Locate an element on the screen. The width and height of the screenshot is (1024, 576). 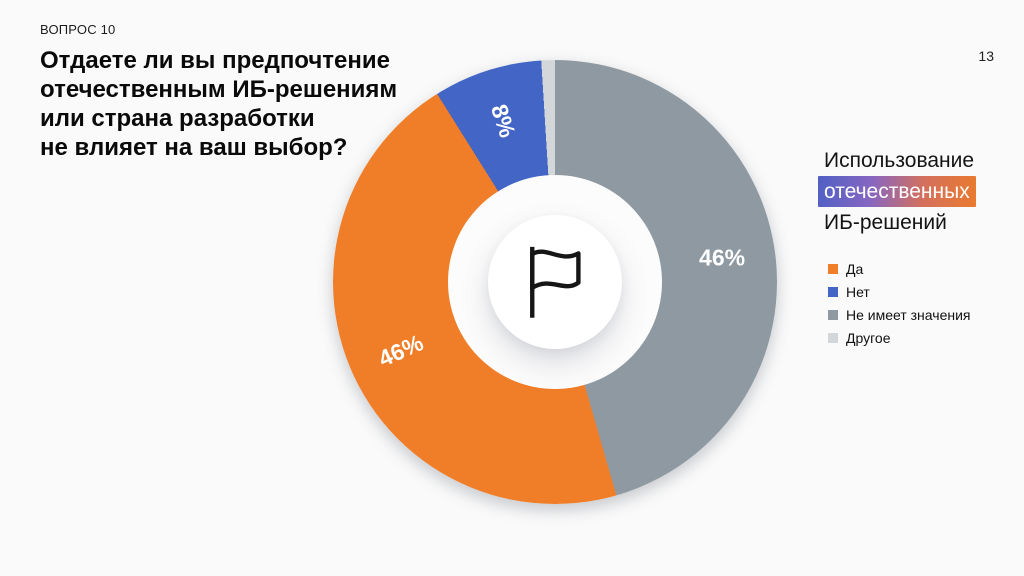
legend-label: Да is located at coordinates (855, 269).